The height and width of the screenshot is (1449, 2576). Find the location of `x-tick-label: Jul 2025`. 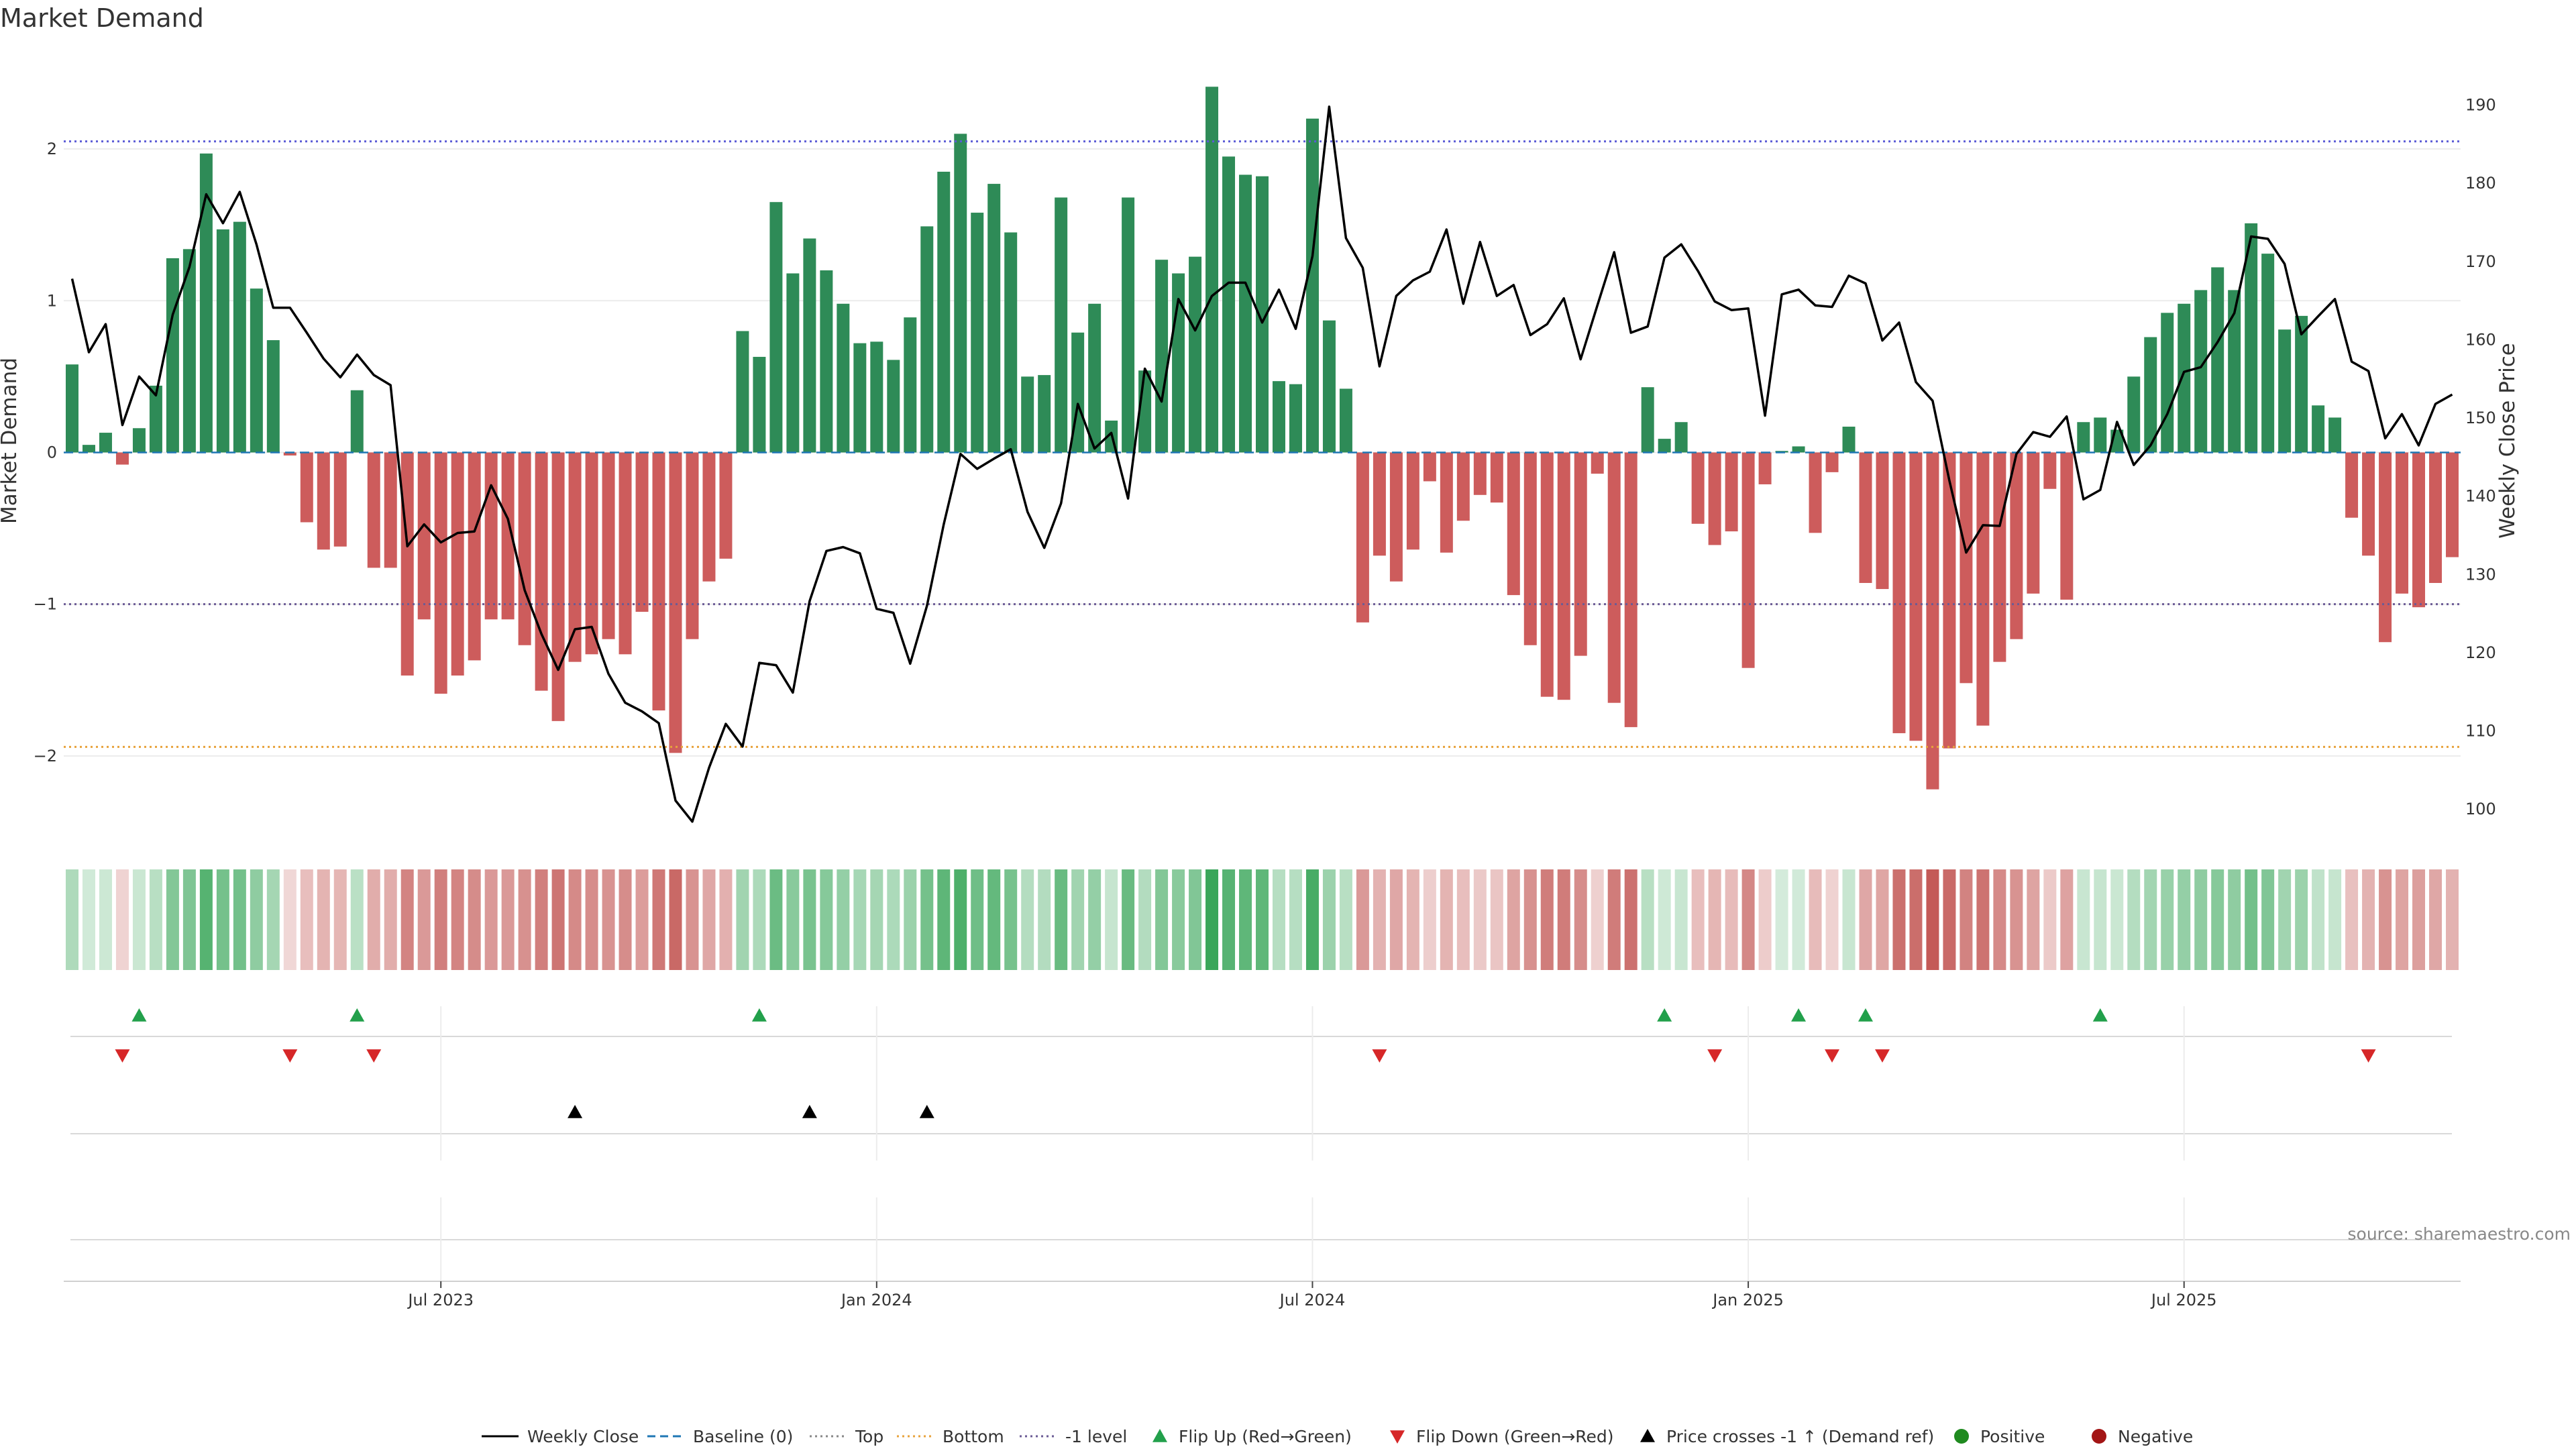

x-tick-label: Jul 2025 is located at coordinates (2183, 1300).